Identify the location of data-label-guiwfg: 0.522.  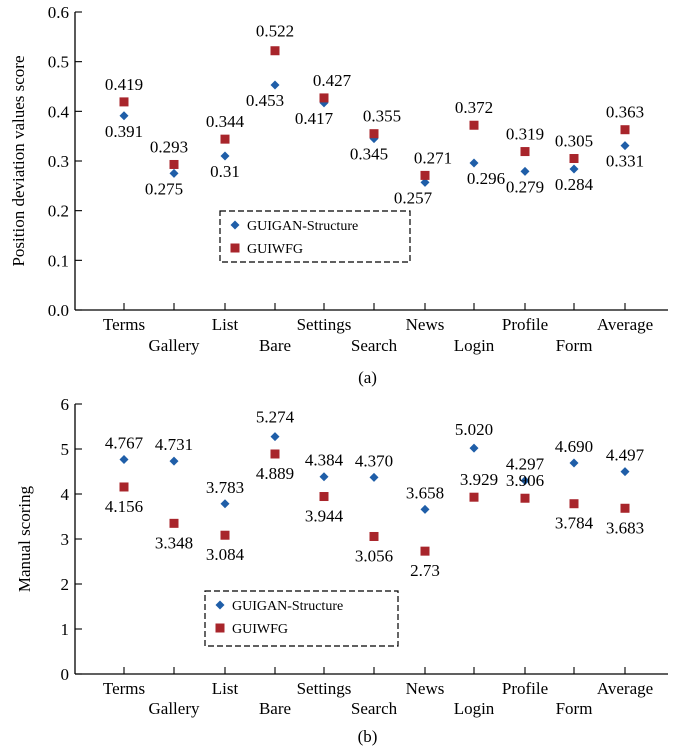
(275, 31).